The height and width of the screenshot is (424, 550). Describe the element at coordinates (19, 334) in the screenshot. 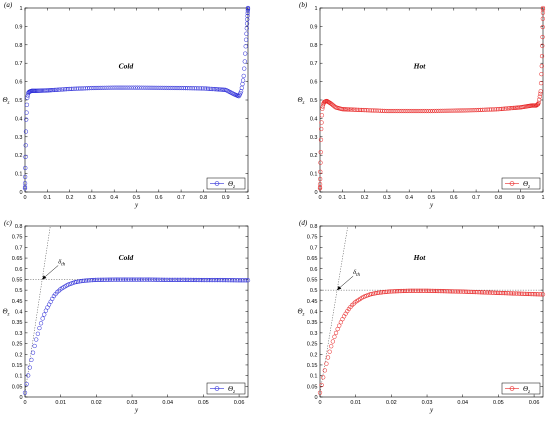

I see `y-tick-label: 0.3` at that location.